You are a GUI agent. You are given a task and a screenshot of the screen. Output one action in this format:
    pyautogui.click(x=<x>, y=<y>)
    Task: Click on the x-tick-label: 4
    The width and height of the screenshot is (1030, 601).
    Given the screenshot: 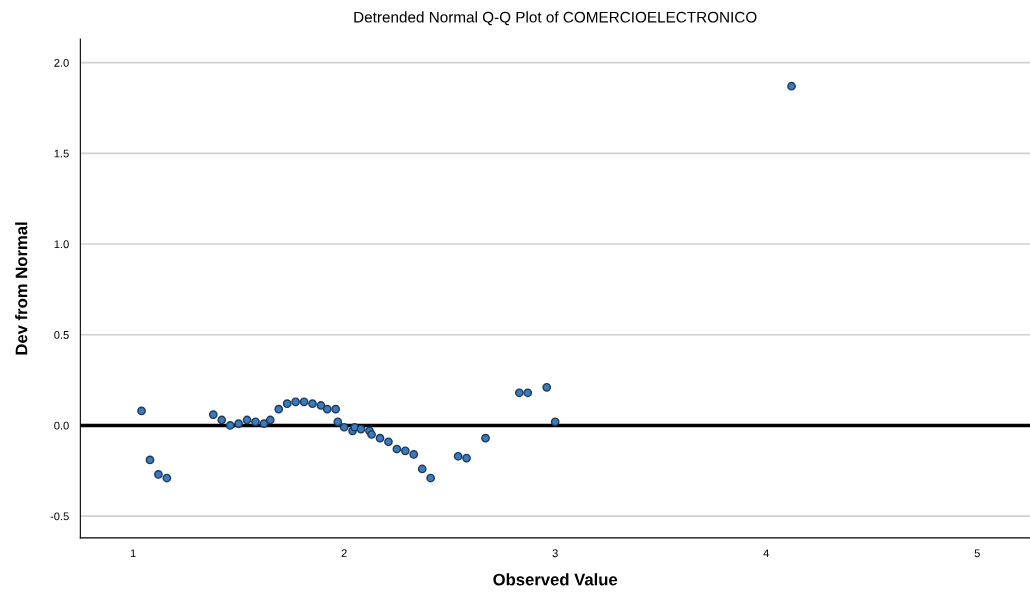 What is the action you would take?
    pyautogui.click(x=766, y=553)
    